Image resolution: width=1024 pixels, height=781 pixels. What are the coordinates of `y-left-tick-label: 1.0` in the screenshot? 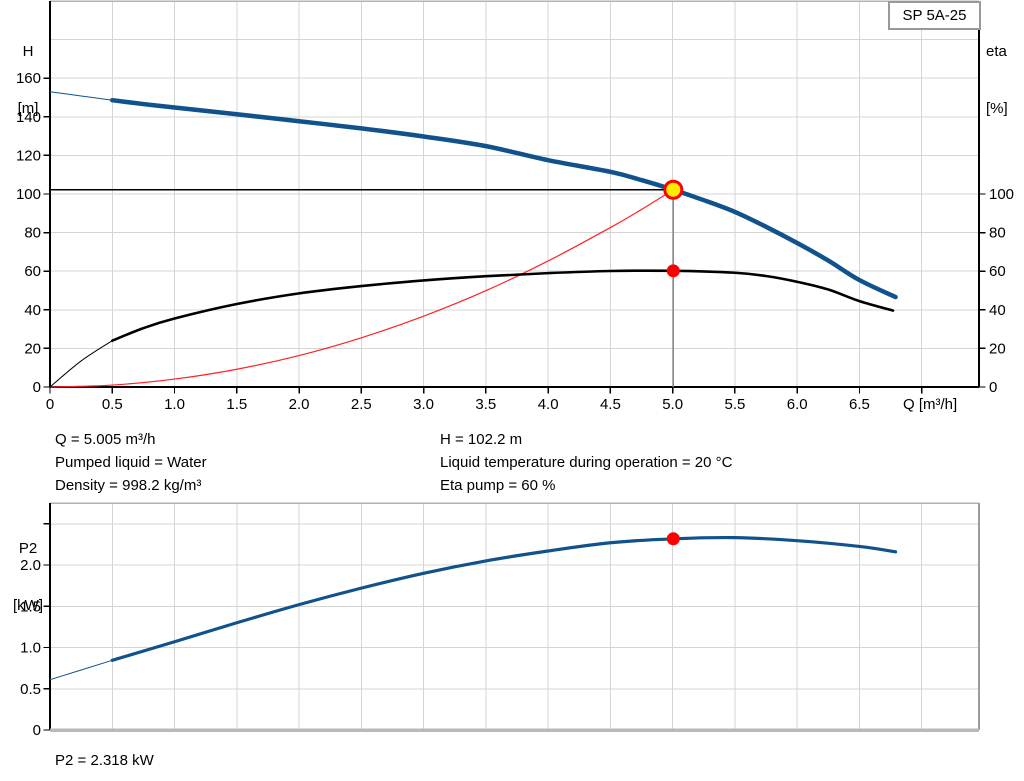 It's located at (30, 648).